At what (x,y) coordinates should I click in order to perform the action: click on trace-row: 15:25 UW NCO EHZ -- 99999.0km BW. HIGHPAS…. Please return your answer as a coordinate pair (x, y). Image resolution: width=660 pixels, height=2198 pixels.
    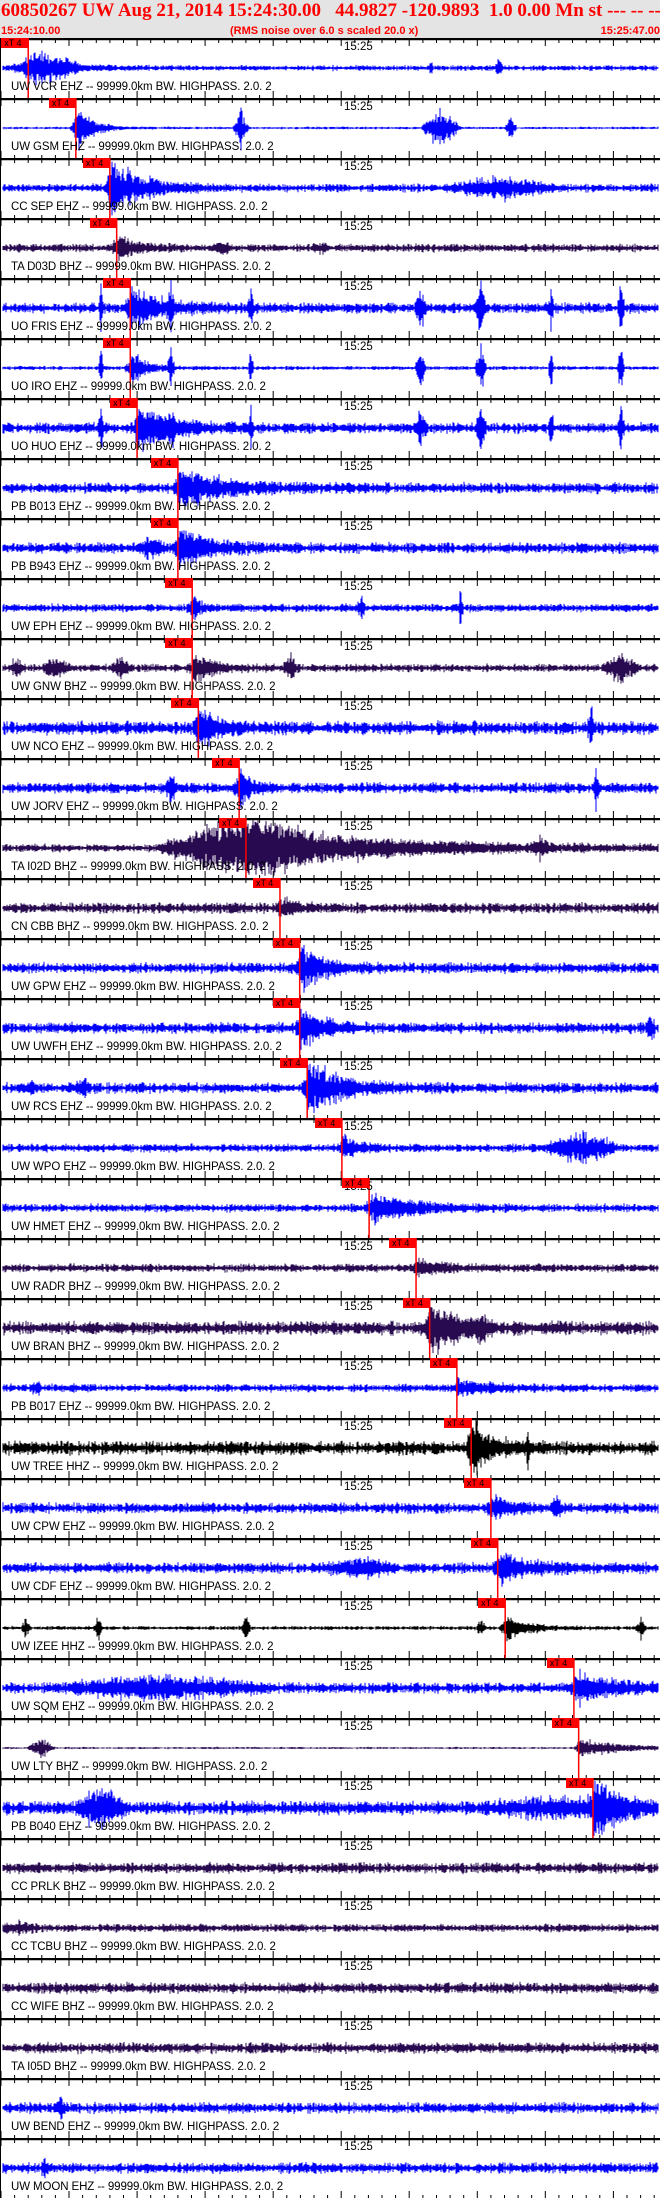
    Looking at the image, I should click on (330, 728).